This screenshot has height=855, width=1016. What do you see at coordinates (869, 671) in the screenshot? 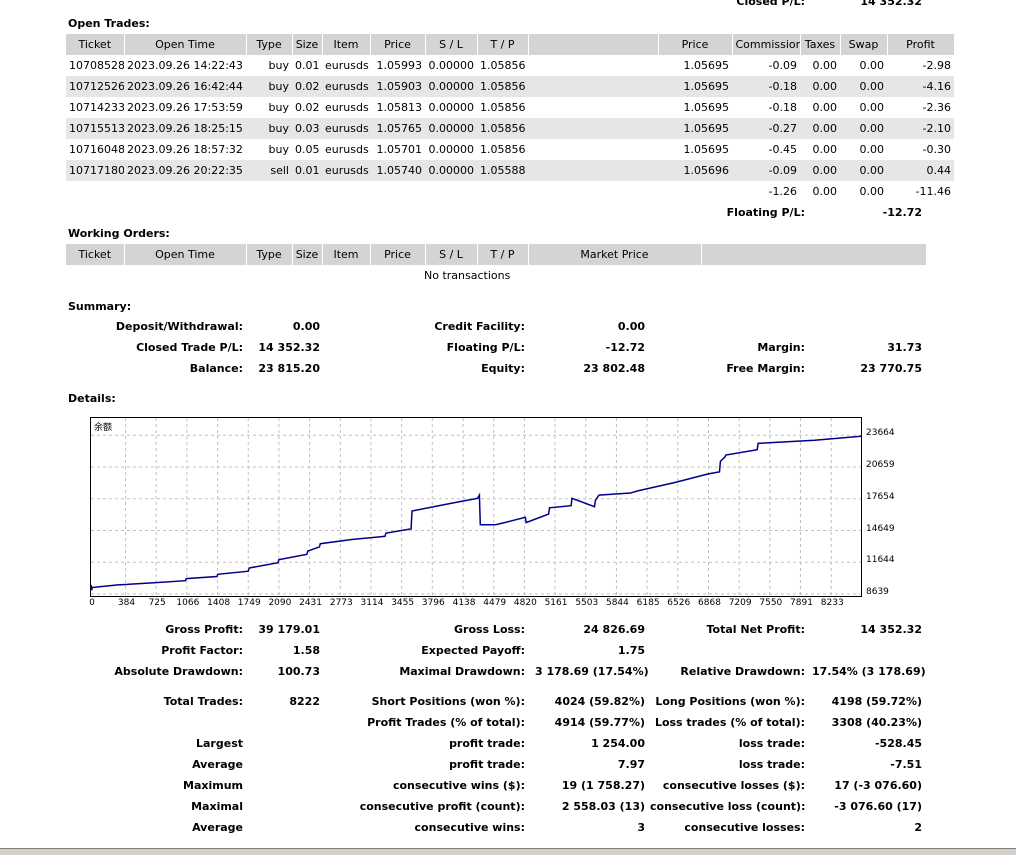
I see `stat-value: 17.54% (3 178.69)` at bounding box center [869, 671].